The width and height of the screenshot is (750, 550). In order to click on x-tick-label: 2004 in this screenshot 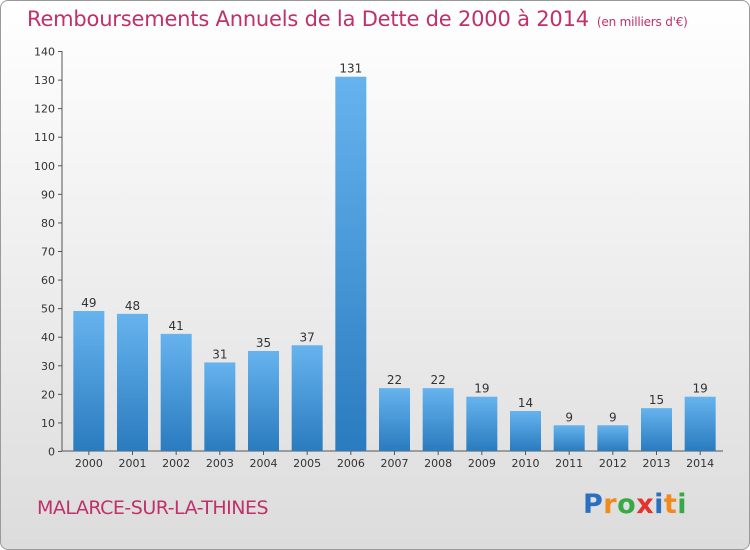, I will do `click(264, 463)`.